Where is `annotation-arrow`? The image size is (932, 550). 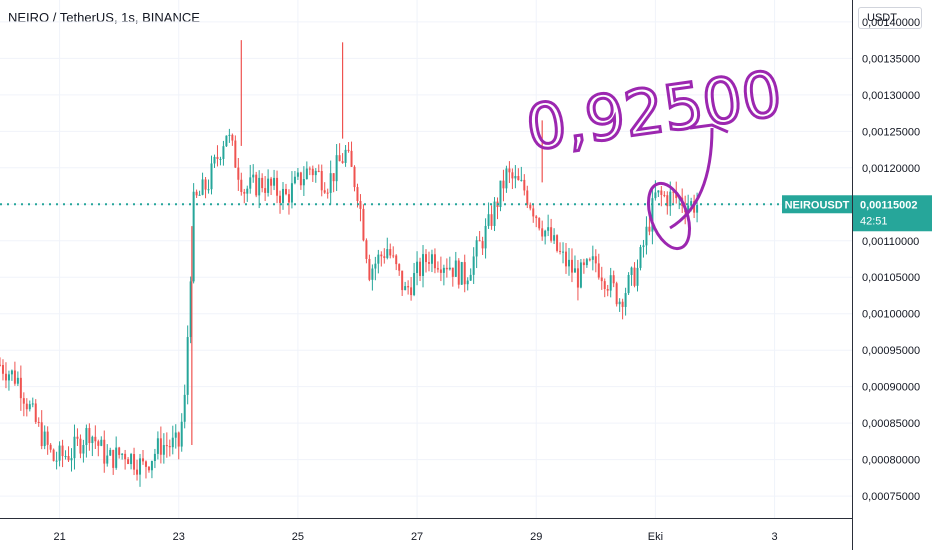 annotation-arrow is located at coordinates (691, 178).